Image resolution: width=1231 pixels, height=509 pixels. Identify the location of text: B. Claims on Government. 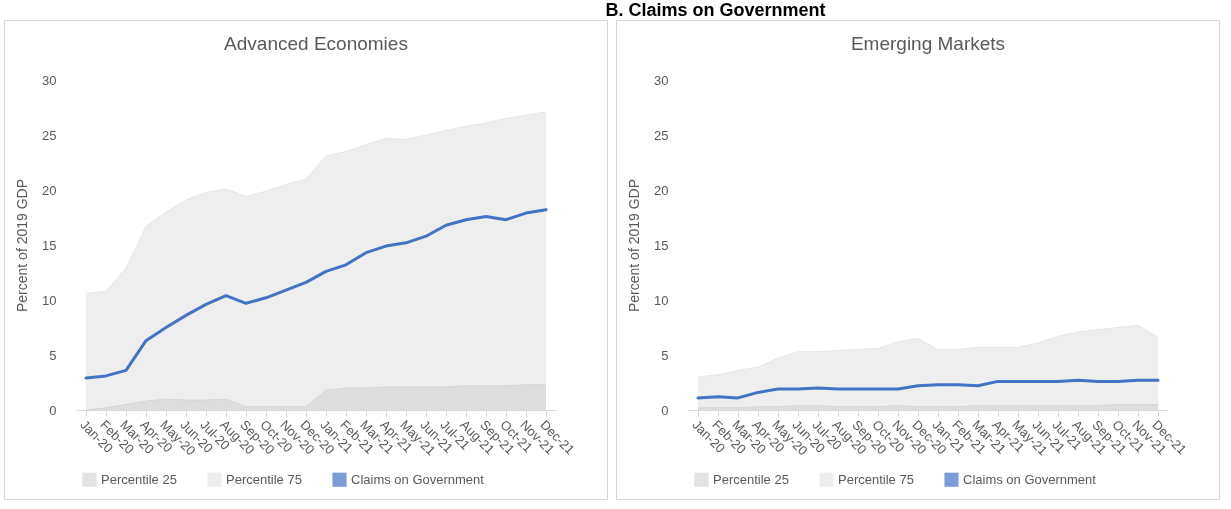
(715, 10).